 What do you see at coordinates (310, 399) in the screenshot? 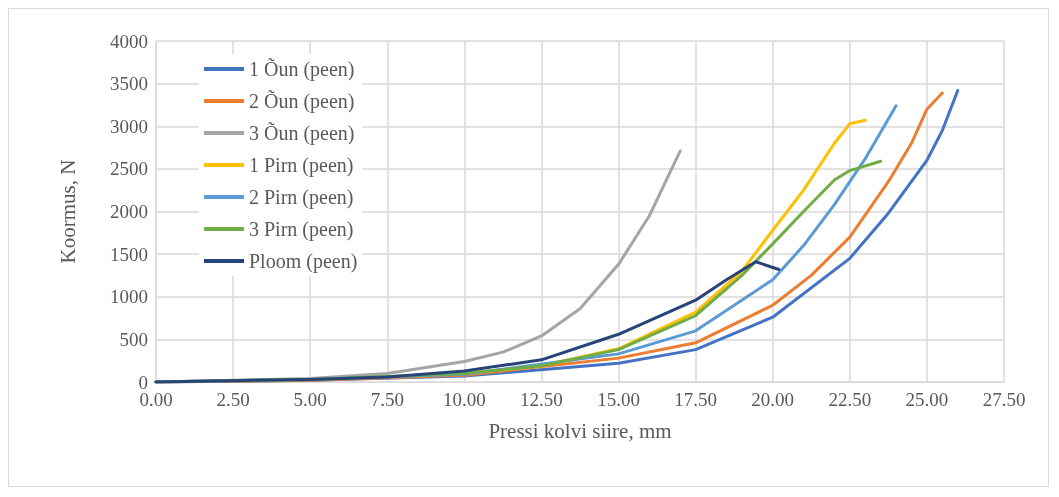
I see `x-tick-label: 5.00` at bounding box center [310, 399].